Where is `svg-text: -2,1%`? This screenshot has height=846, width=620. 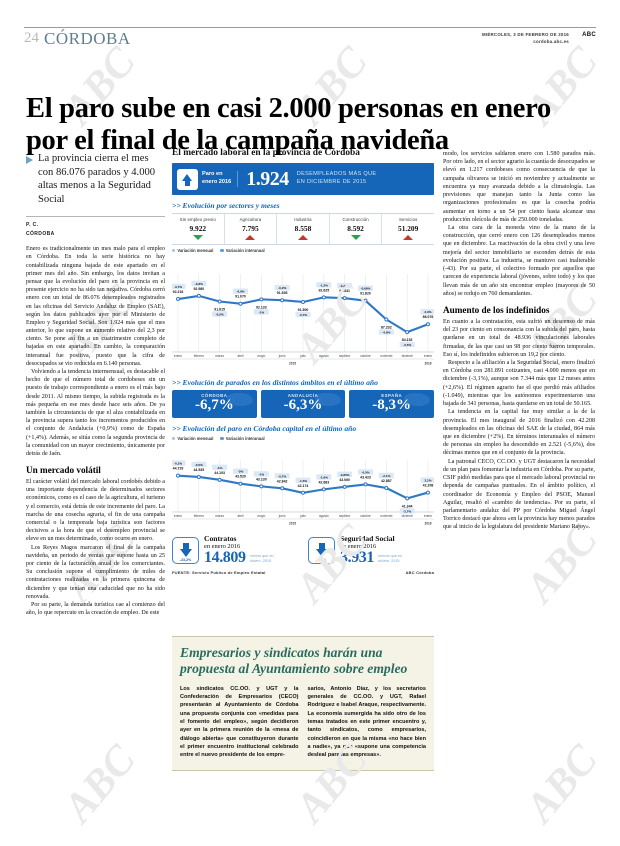 svg-text: -2,1% is located at coordinates (386, 476).